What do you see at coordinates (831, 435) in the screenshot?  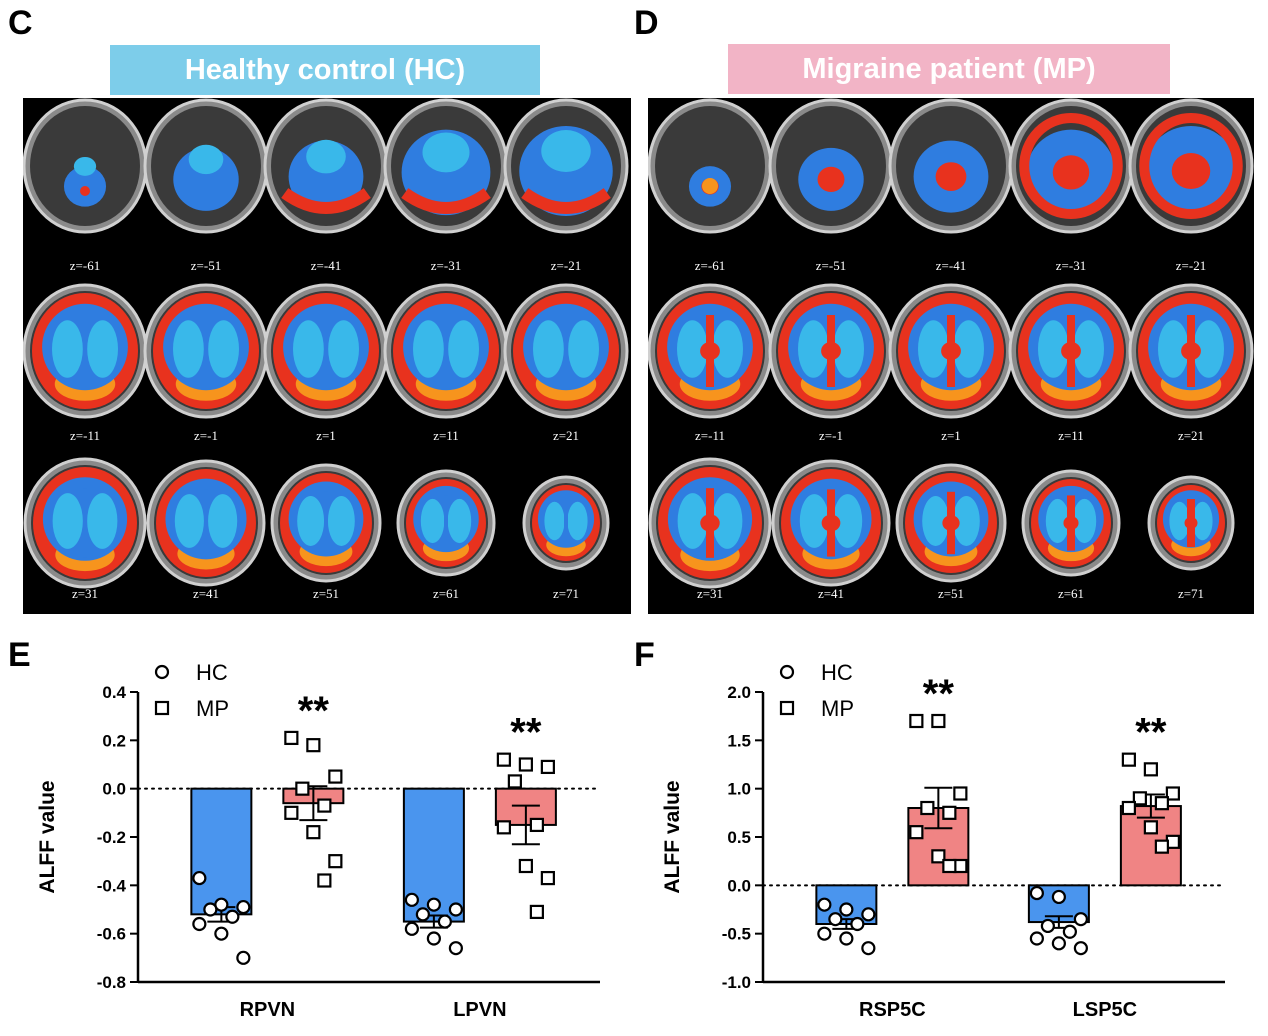 I see `slice-label: z=-1` at bounding box center [831, 435].